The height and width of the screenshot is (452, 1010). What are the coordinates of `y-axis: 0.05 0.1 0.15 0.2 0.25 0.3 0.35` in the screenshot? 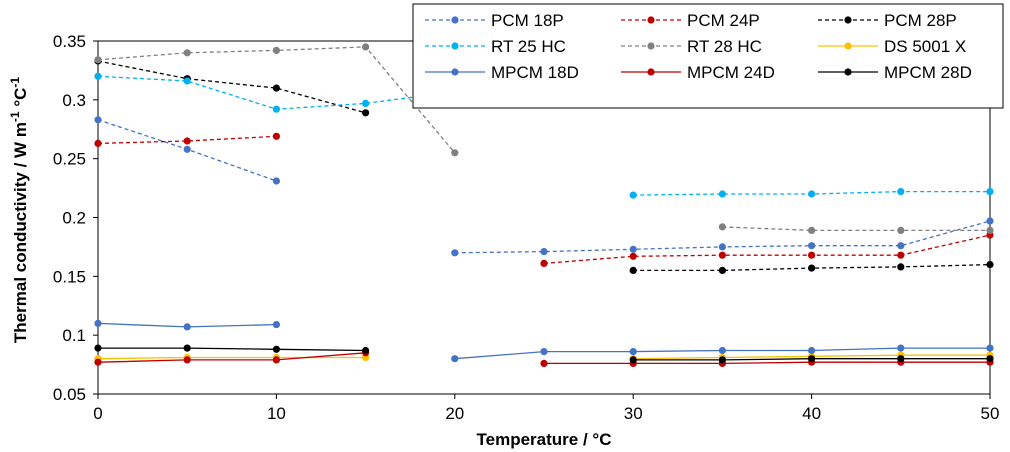 It's located at (75, 218).